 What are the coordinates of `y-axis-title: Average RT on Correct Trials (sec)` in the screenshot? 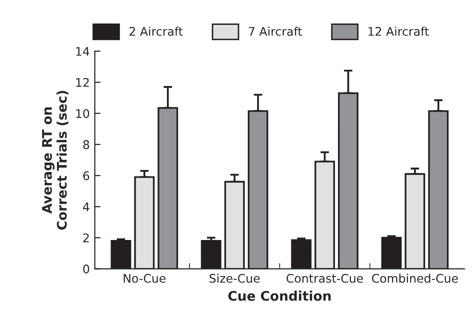 It's located at (55, 160).